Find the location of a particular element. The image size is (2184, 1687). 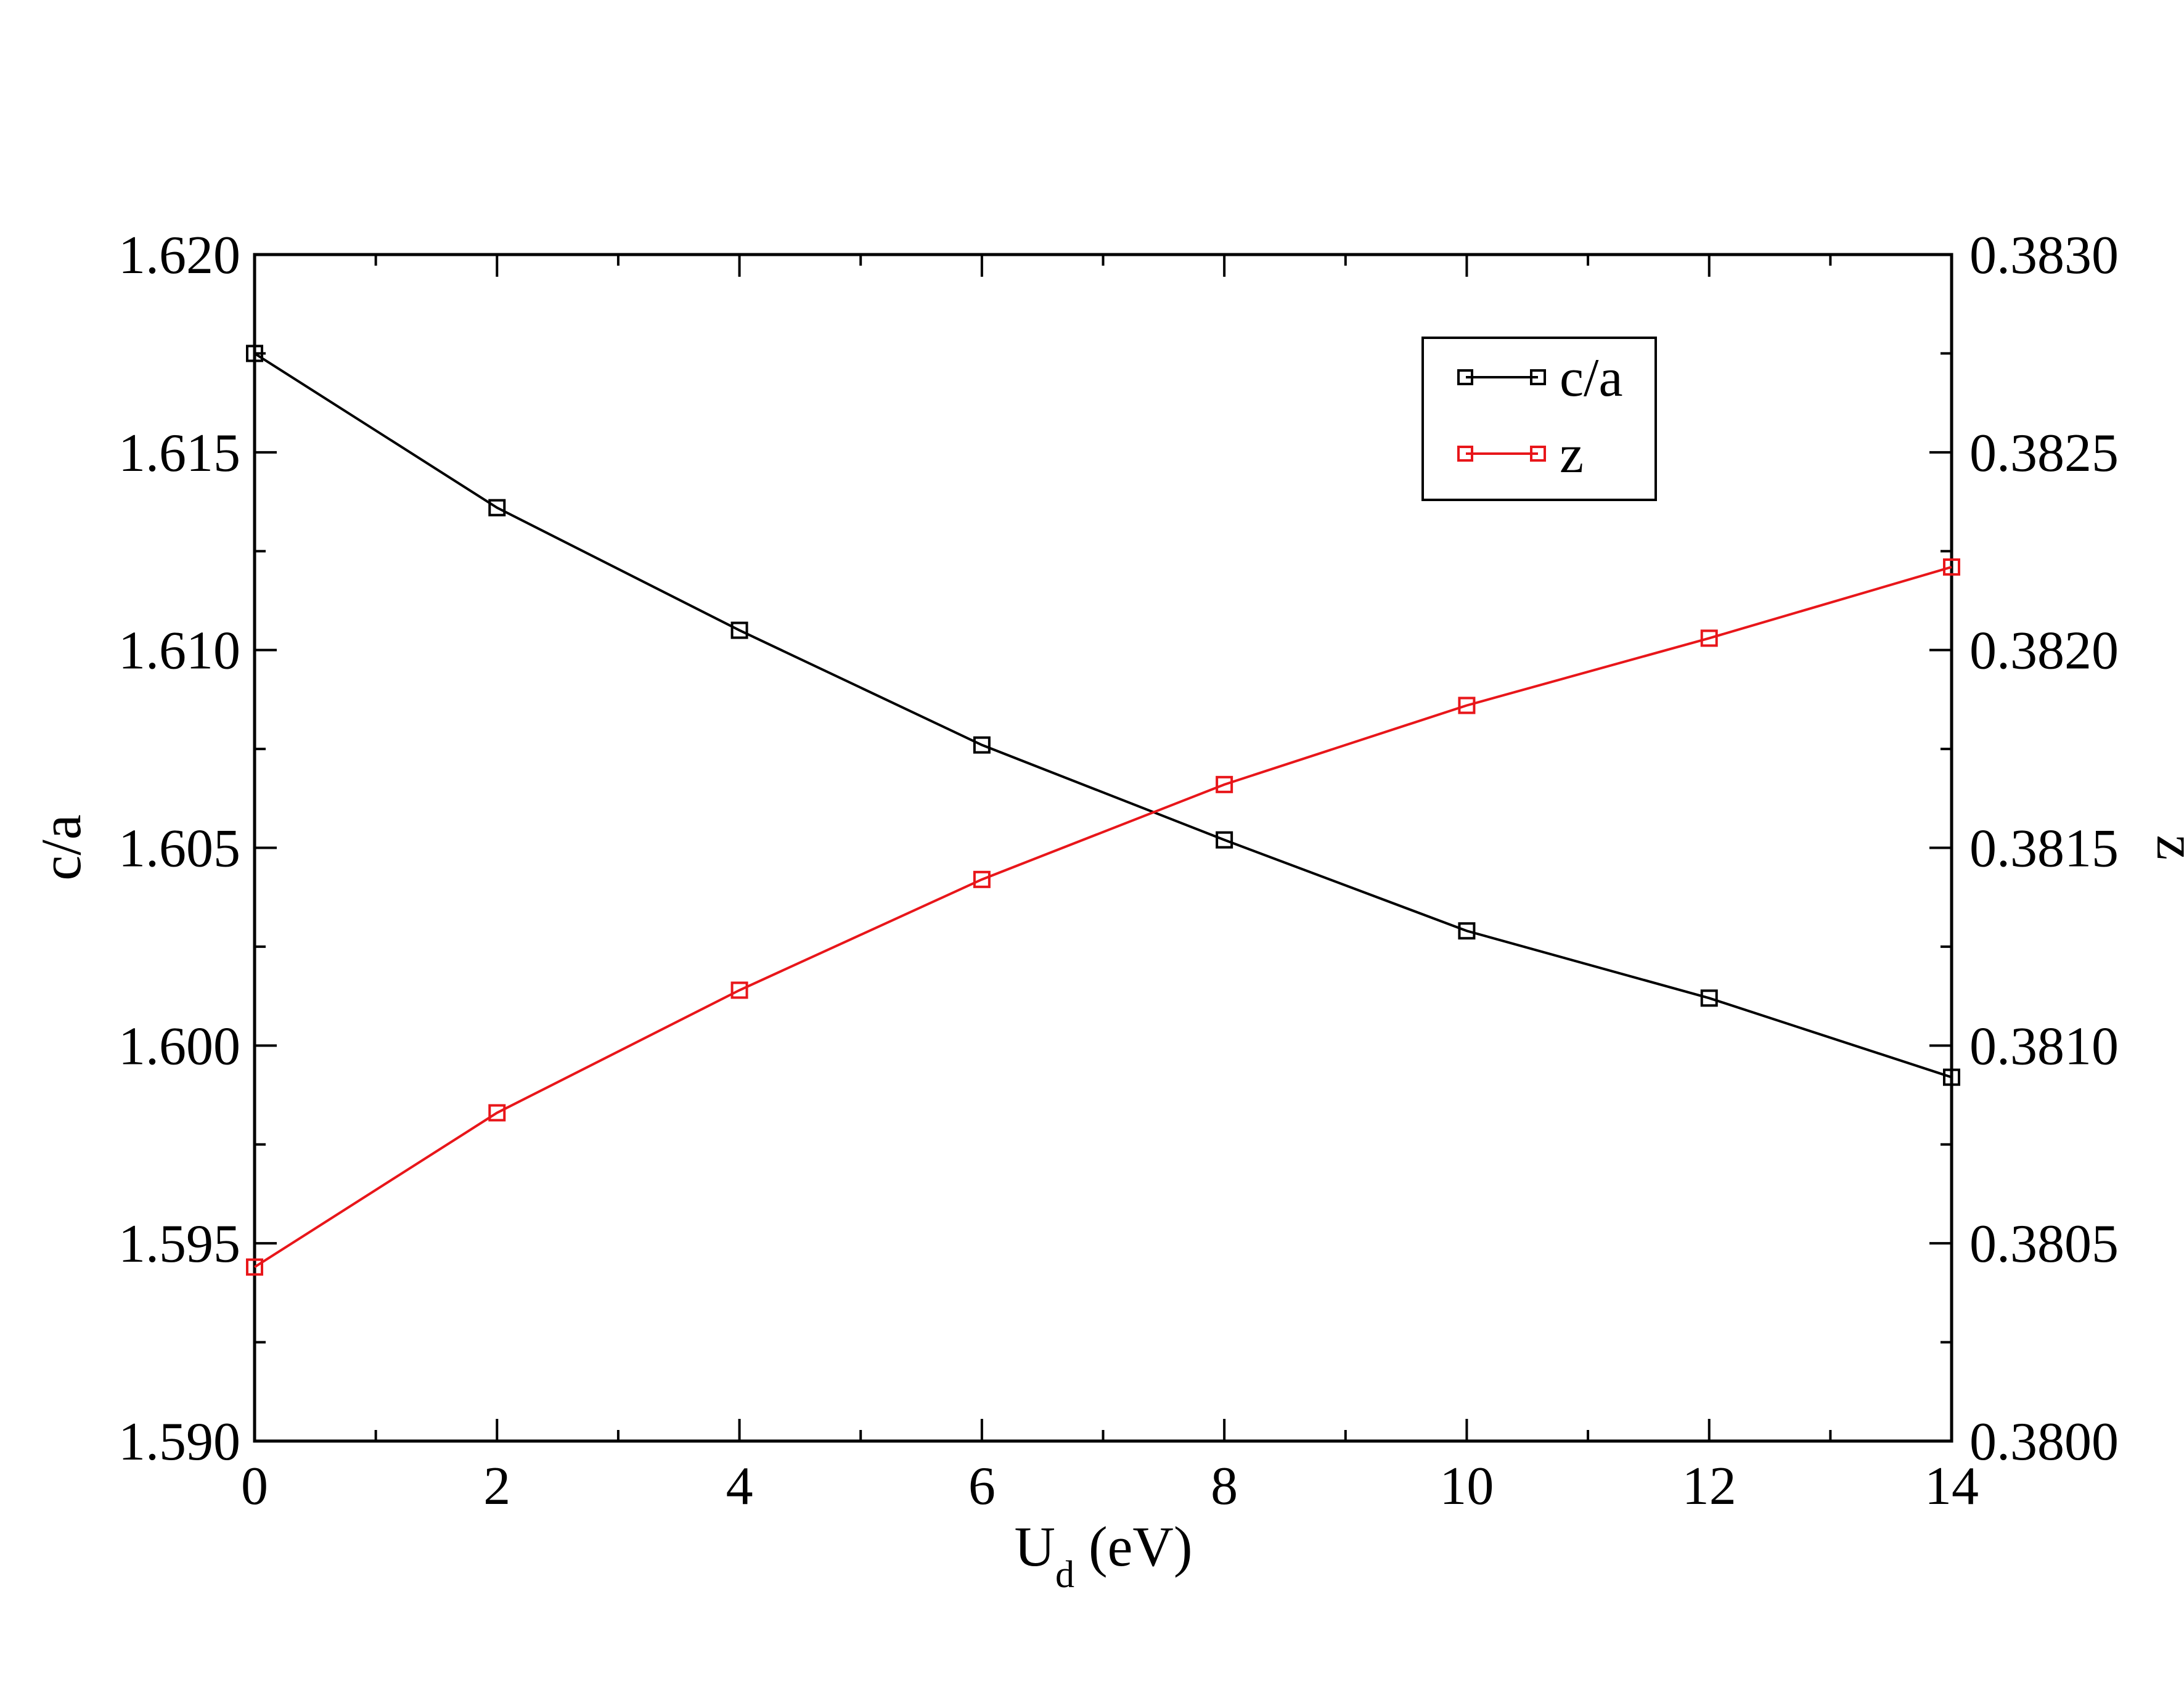

y-left-tick-label: 1.600 is located at coordinates (179, 1046).